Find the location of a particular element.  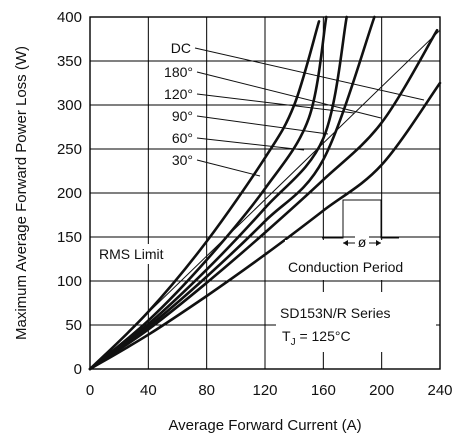

series-label-120-deg: 120° is located at coordinates (178, 94).